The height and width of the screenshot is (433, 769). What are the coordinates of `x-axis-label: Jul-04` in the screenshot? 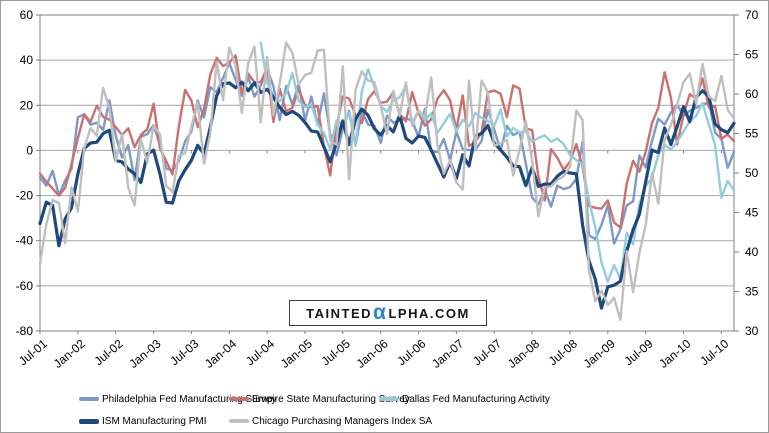 It's located at (260, 352).